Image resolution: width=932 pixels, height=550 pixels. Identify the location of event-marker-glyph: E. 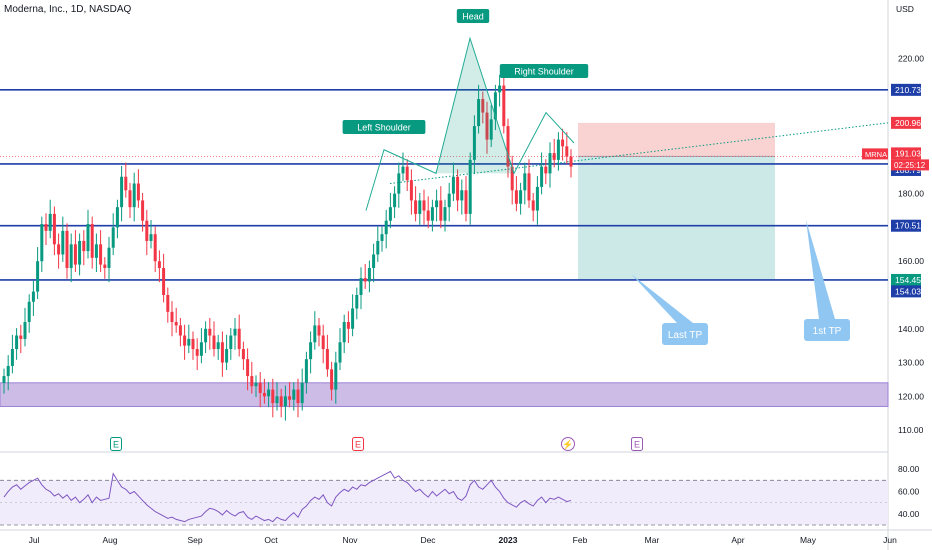
(116, 445).